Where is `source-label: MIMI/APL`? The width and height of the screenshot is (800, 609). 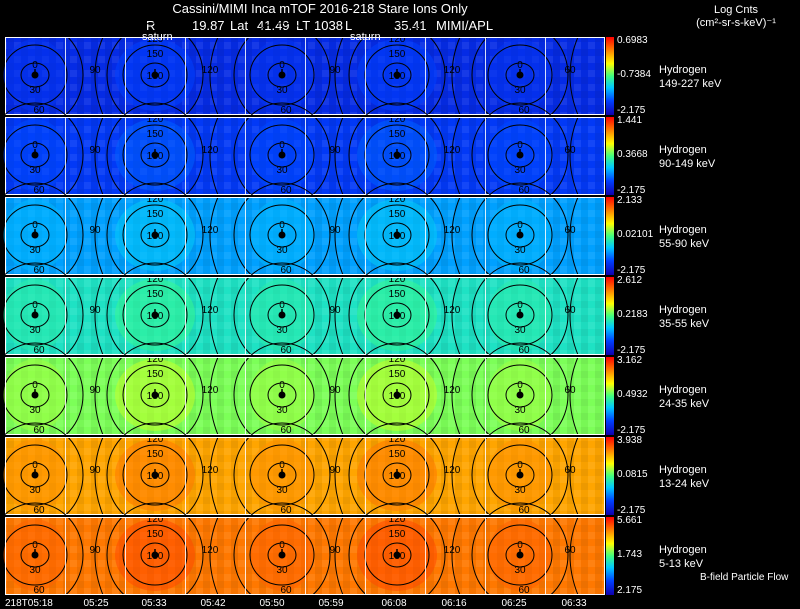 source-label: MIMI/APL is located at coordinates (465, 25).